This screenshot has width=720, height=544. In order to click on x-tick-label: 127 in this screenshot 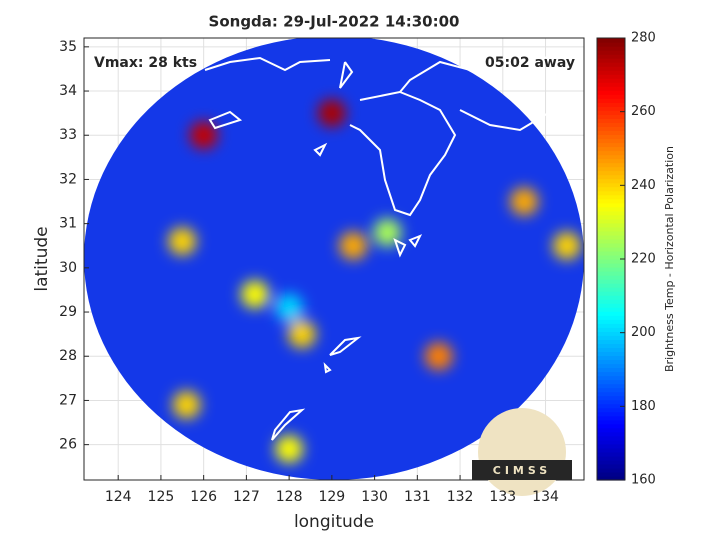, I will do `click(246, 497)`.